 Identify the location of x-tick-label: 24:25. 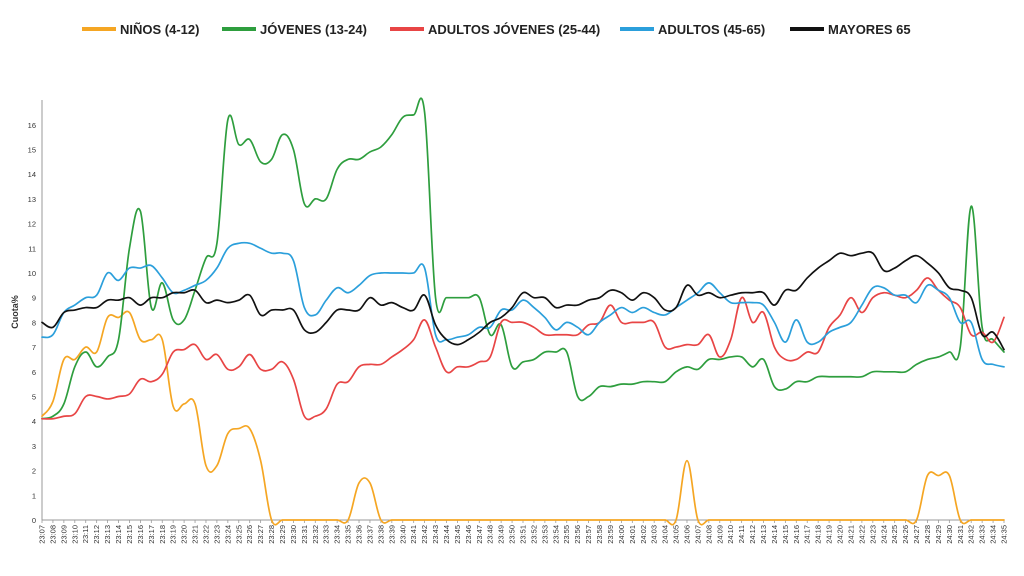
(894, 534).